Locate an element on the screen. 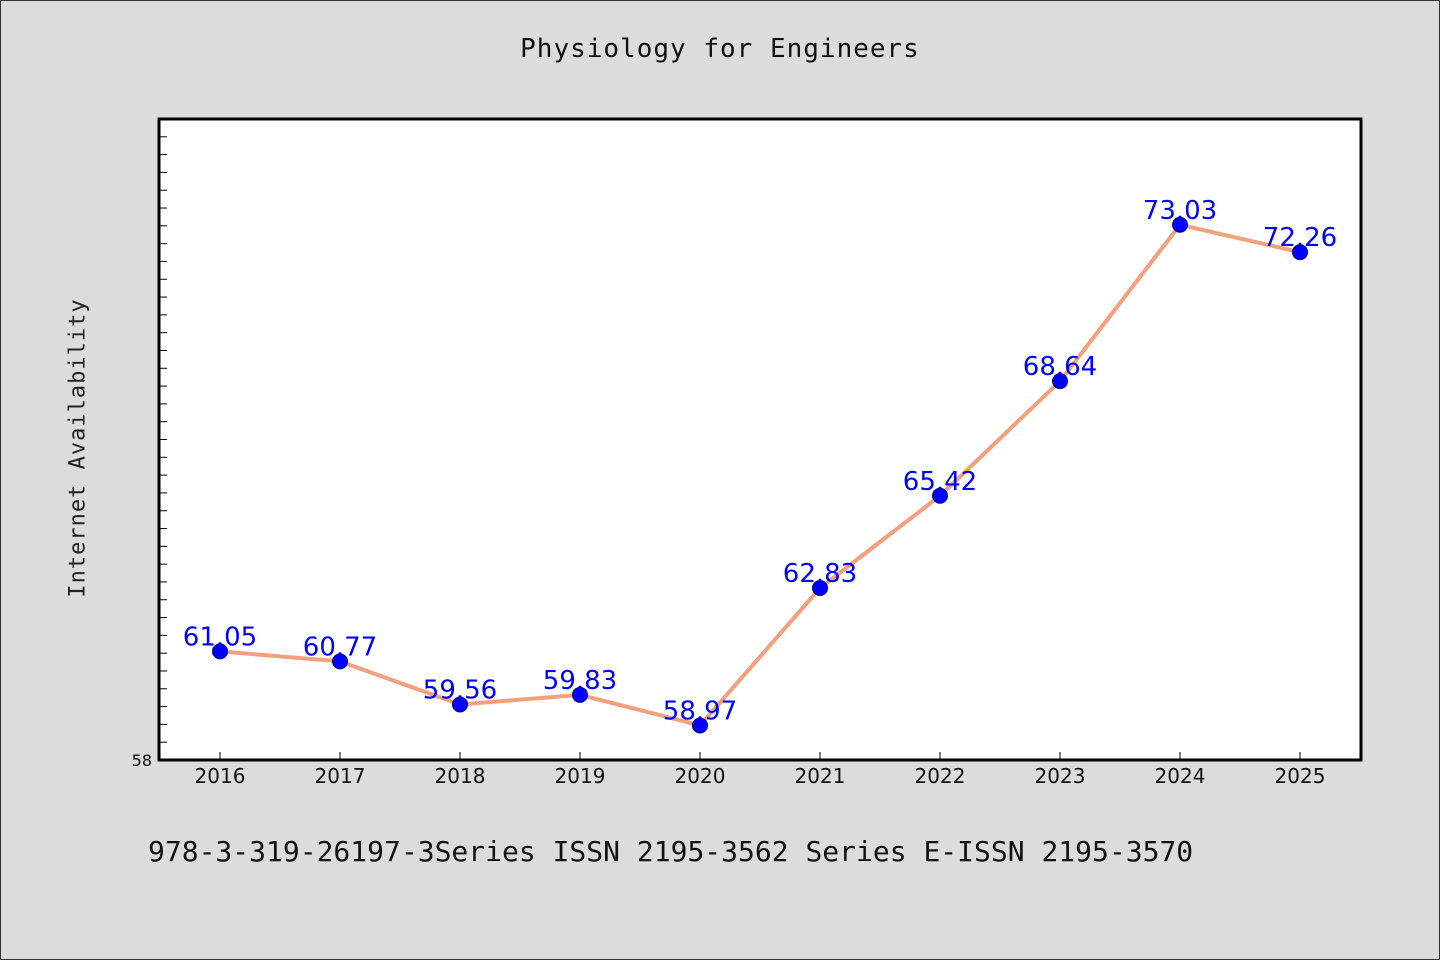  data-label: 59.83 is located at coordinates (580, 681).